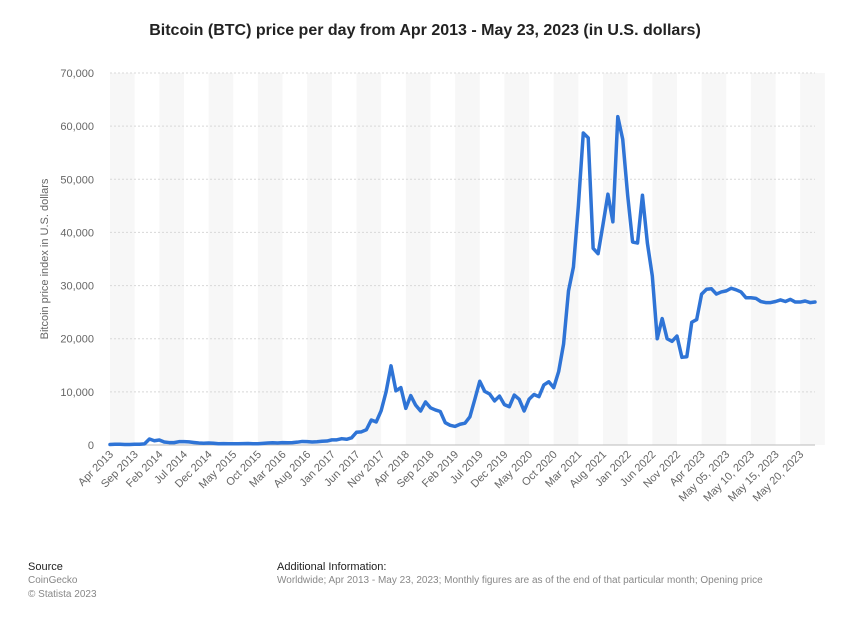  Describe the element at coordinates (77, 127) in the screenshot. I see `y-tick-label: 60,000` at that location.